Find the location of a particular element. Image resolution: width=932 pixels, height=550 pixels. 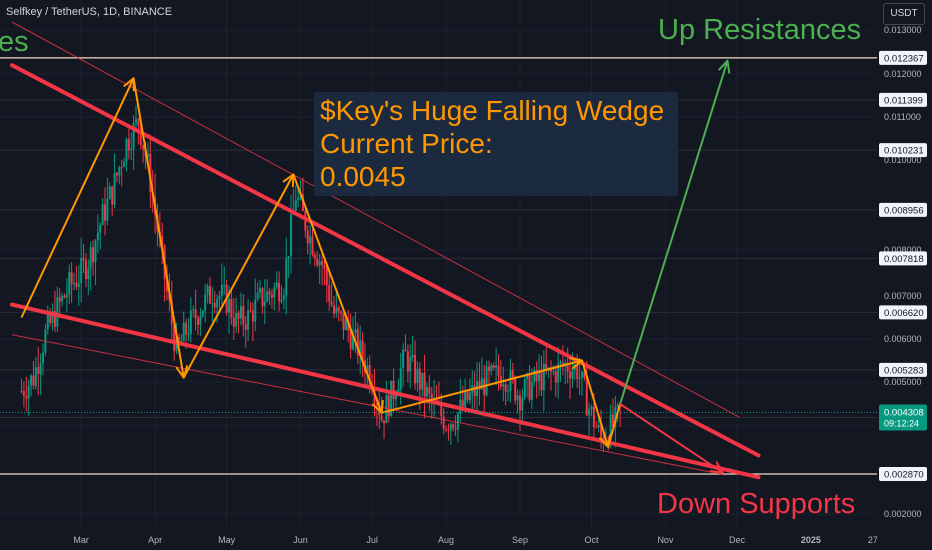

price-tick-label: 0.006000 is located at coordinates (903, 339).